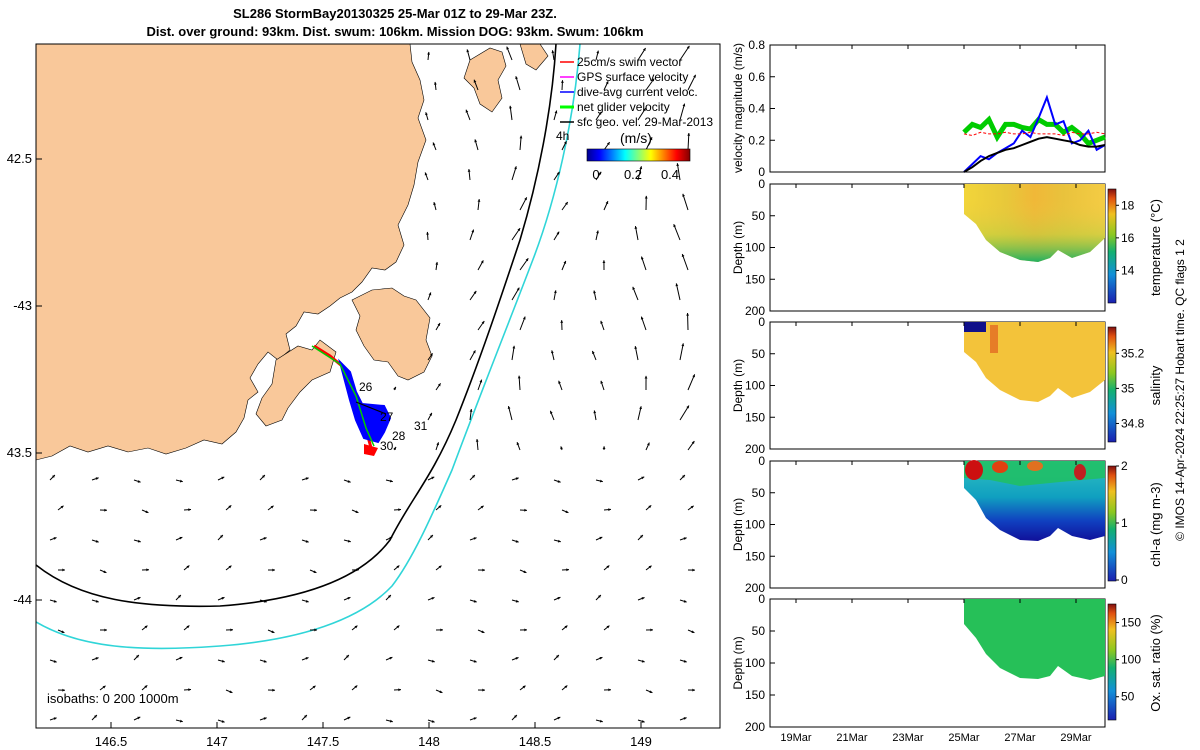  I want to click on salinity-section, so click(1034, 362).